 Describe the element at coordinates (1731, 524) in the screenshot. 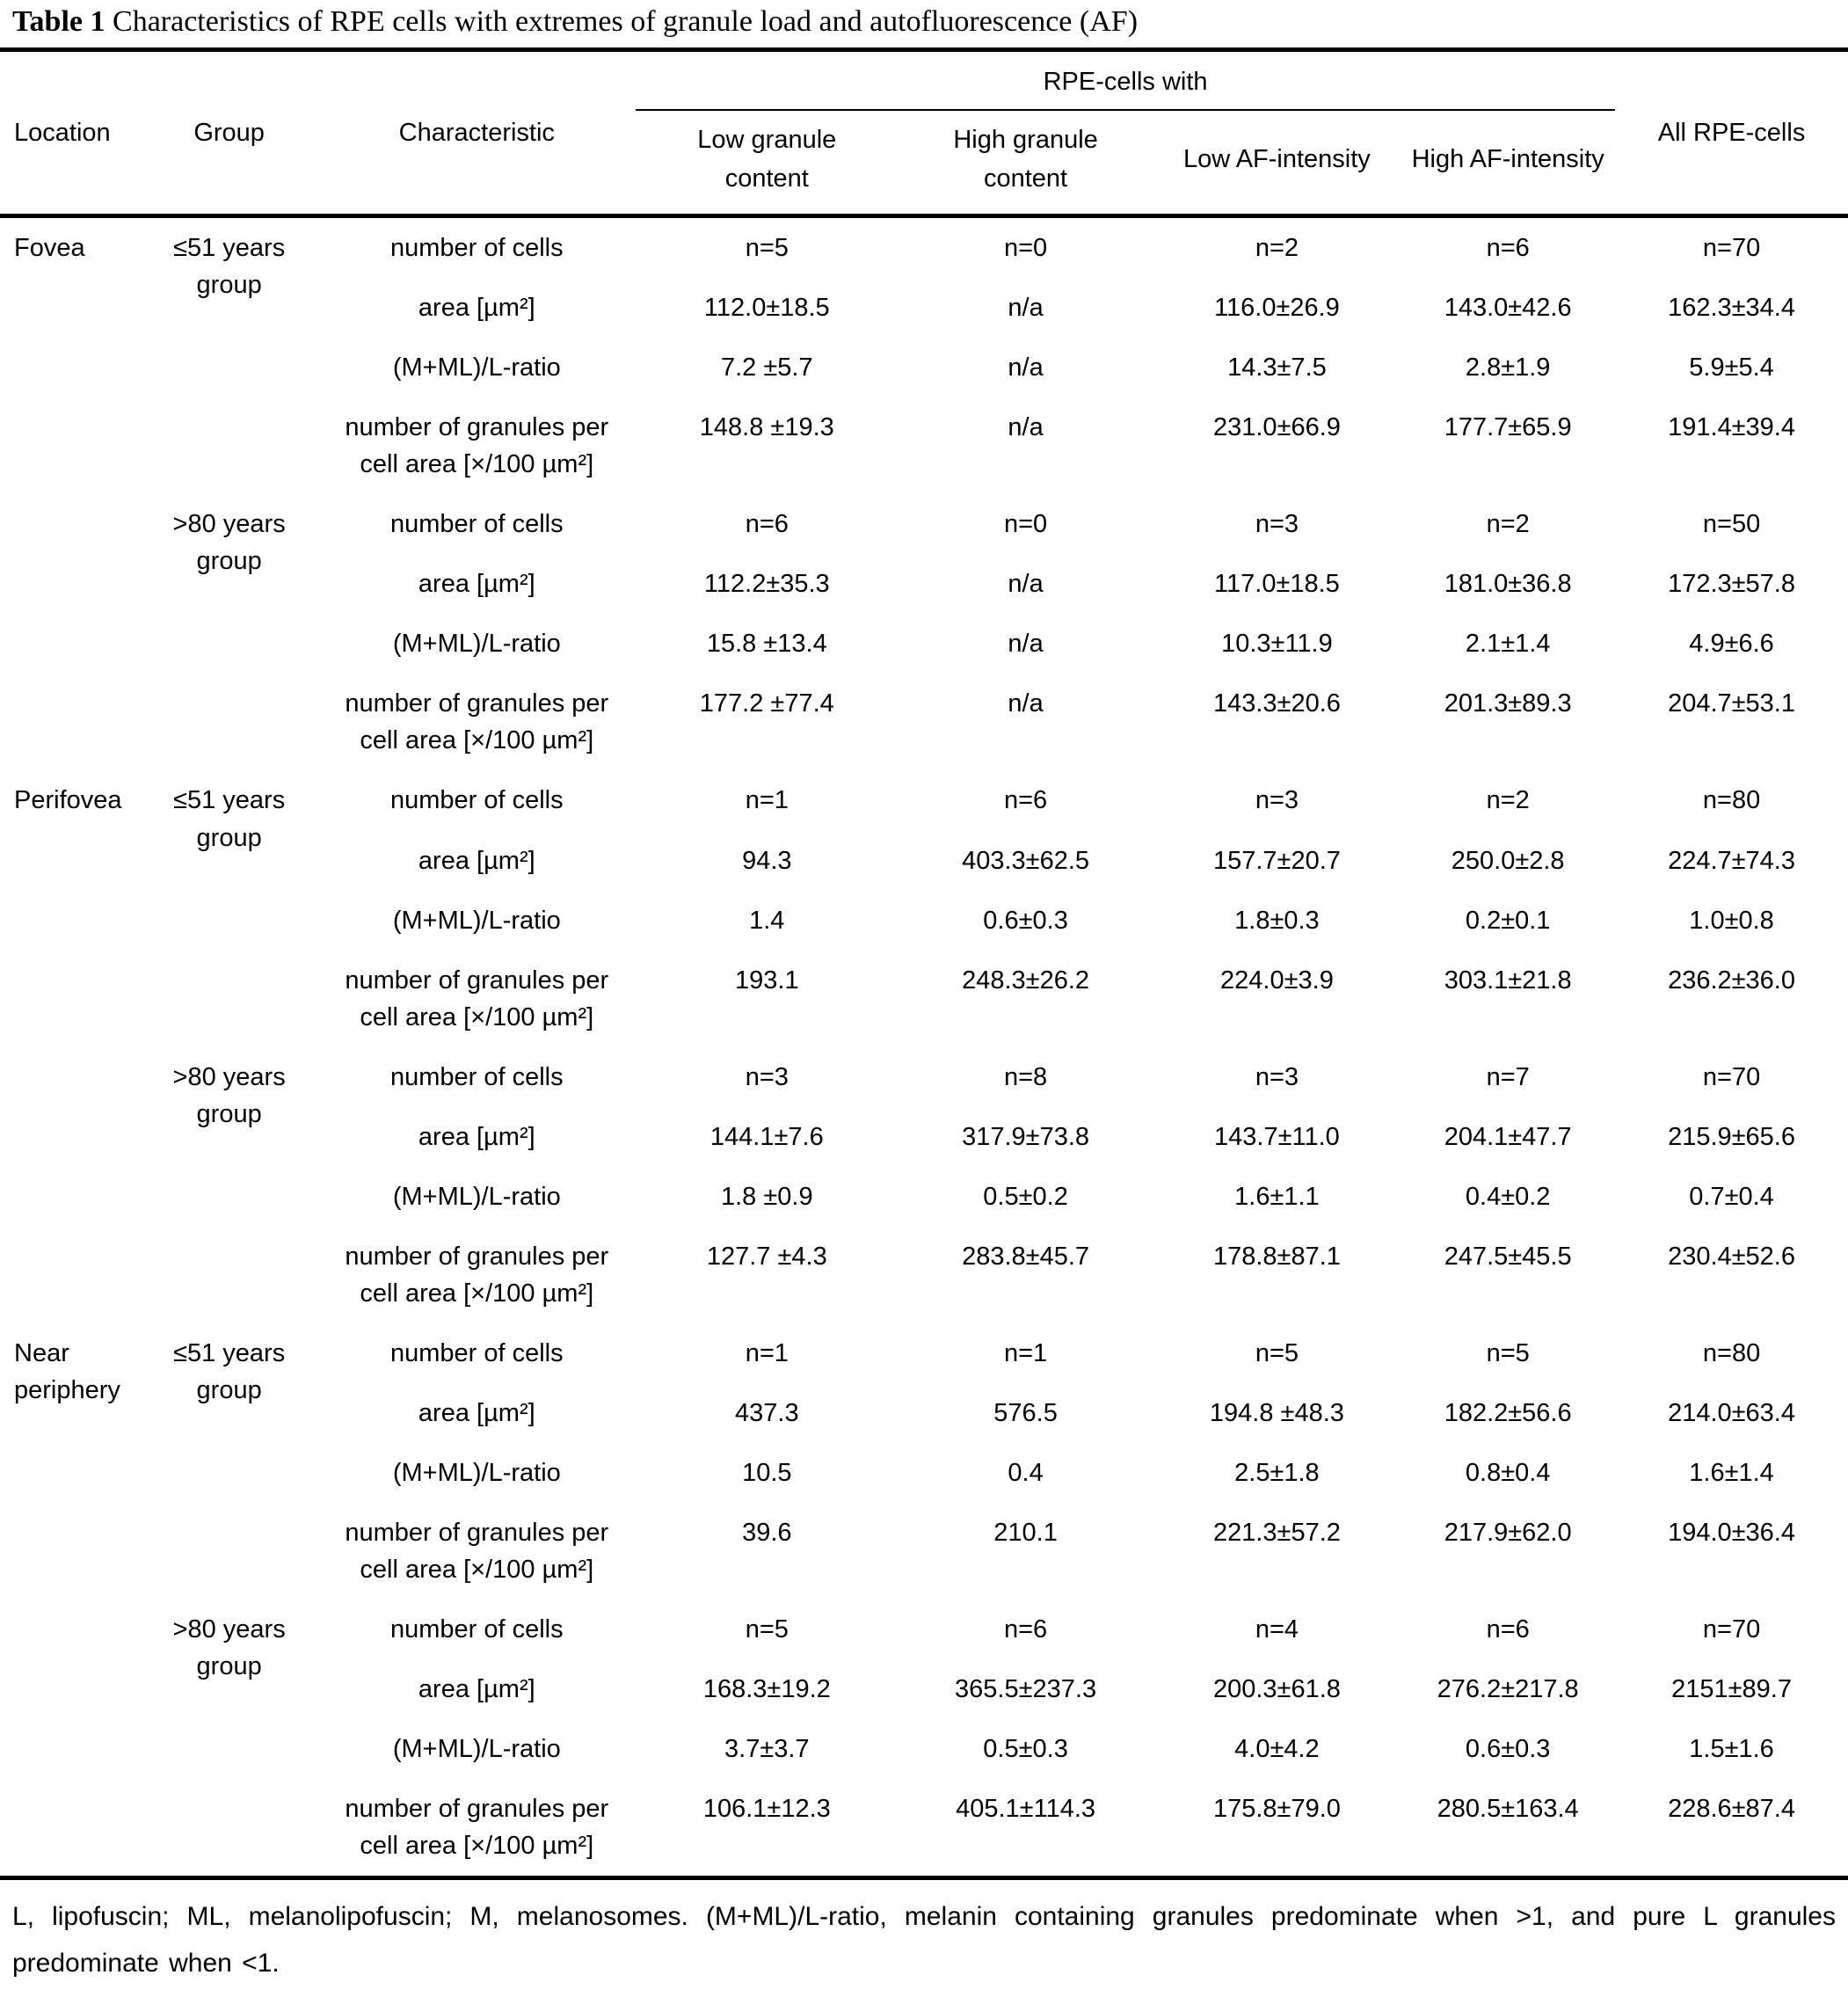

I see `value-cell: n=50` at that location.